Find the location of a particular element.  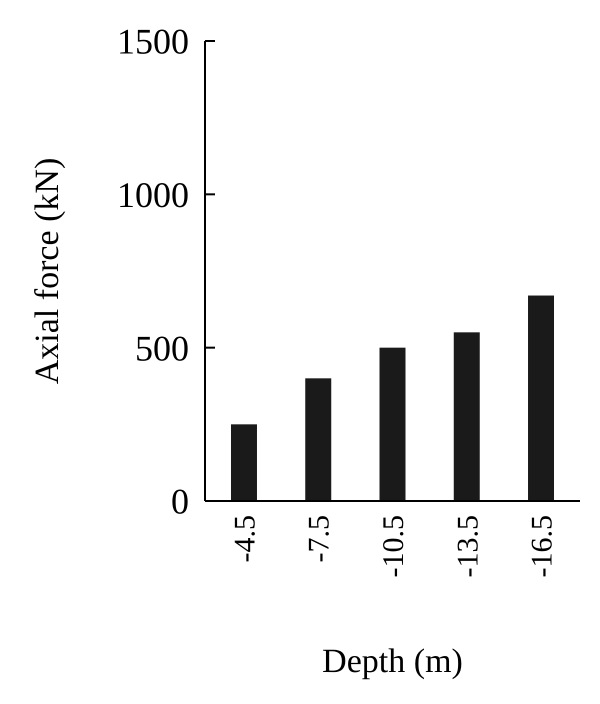

x-tick-label: -7.5 is located at coordinates (319, 538).